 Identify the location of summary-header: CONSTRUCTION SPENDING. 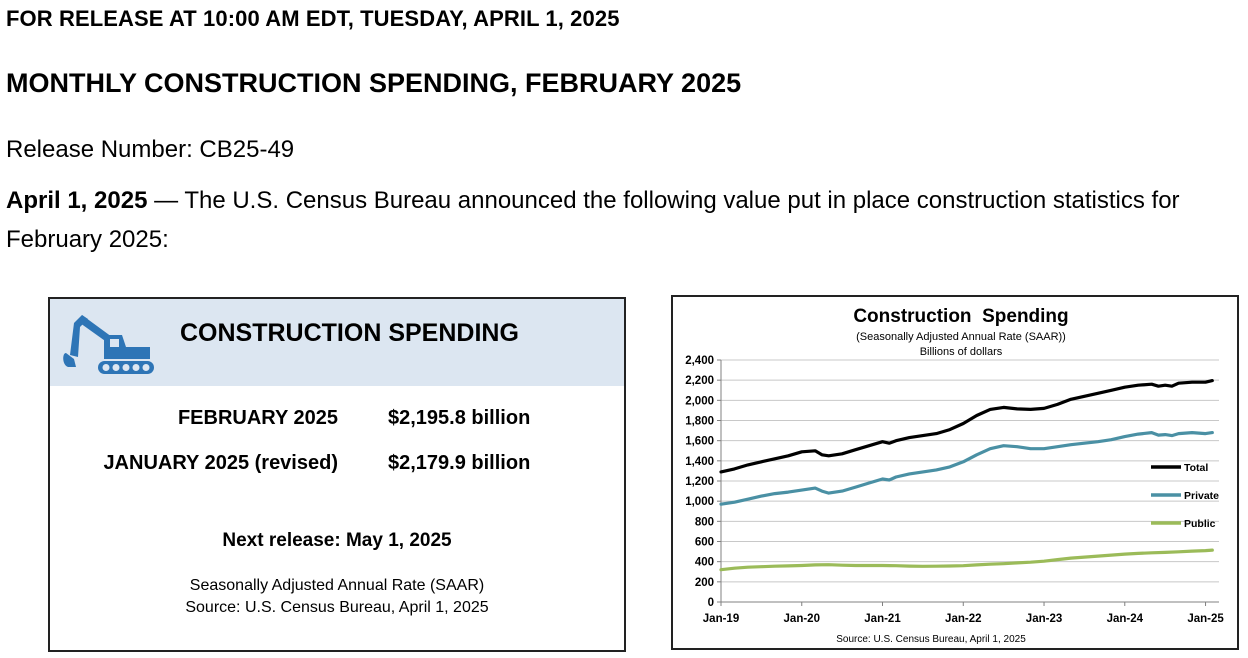
(337, 342).